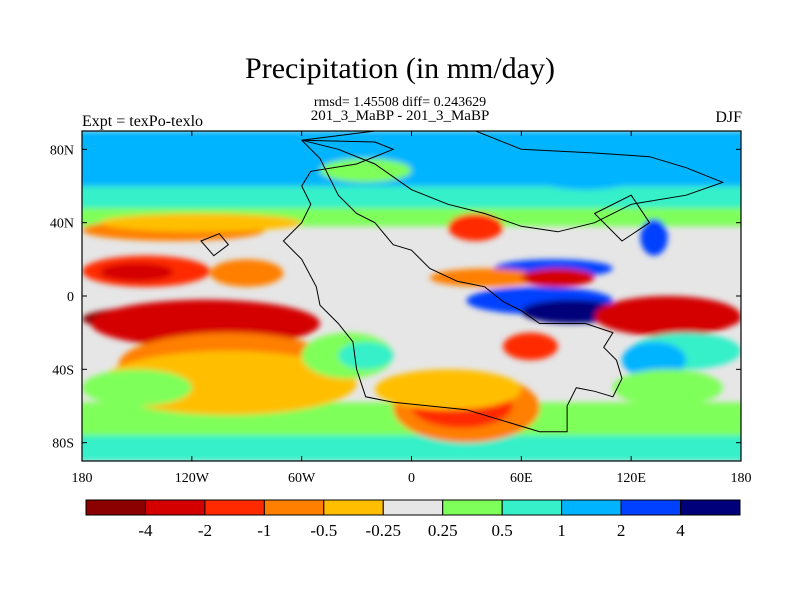 Image resolution: width=800 pixels, height=600 pixels. I want to click on island-north, so click(215, 245).